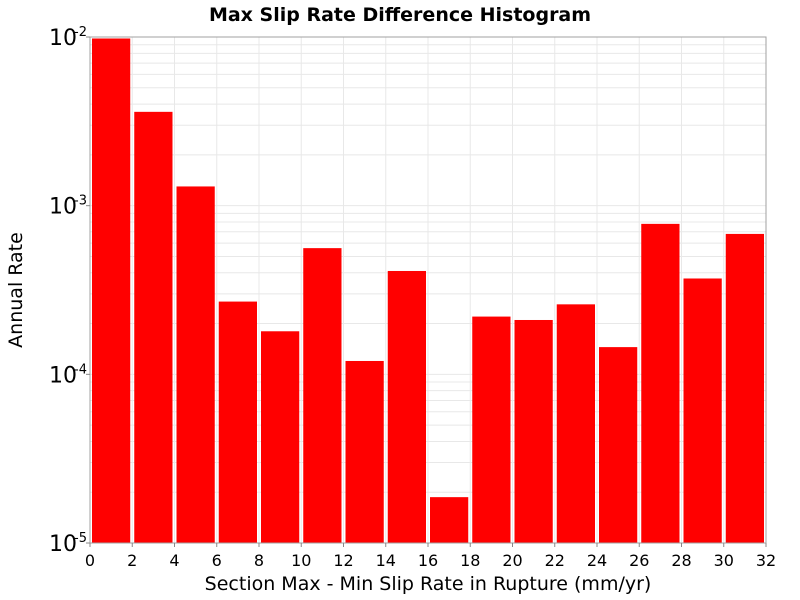  Describe the element at coordinates (724, 560) in the screenshot. I see `x-tick-label: 30` at that location.